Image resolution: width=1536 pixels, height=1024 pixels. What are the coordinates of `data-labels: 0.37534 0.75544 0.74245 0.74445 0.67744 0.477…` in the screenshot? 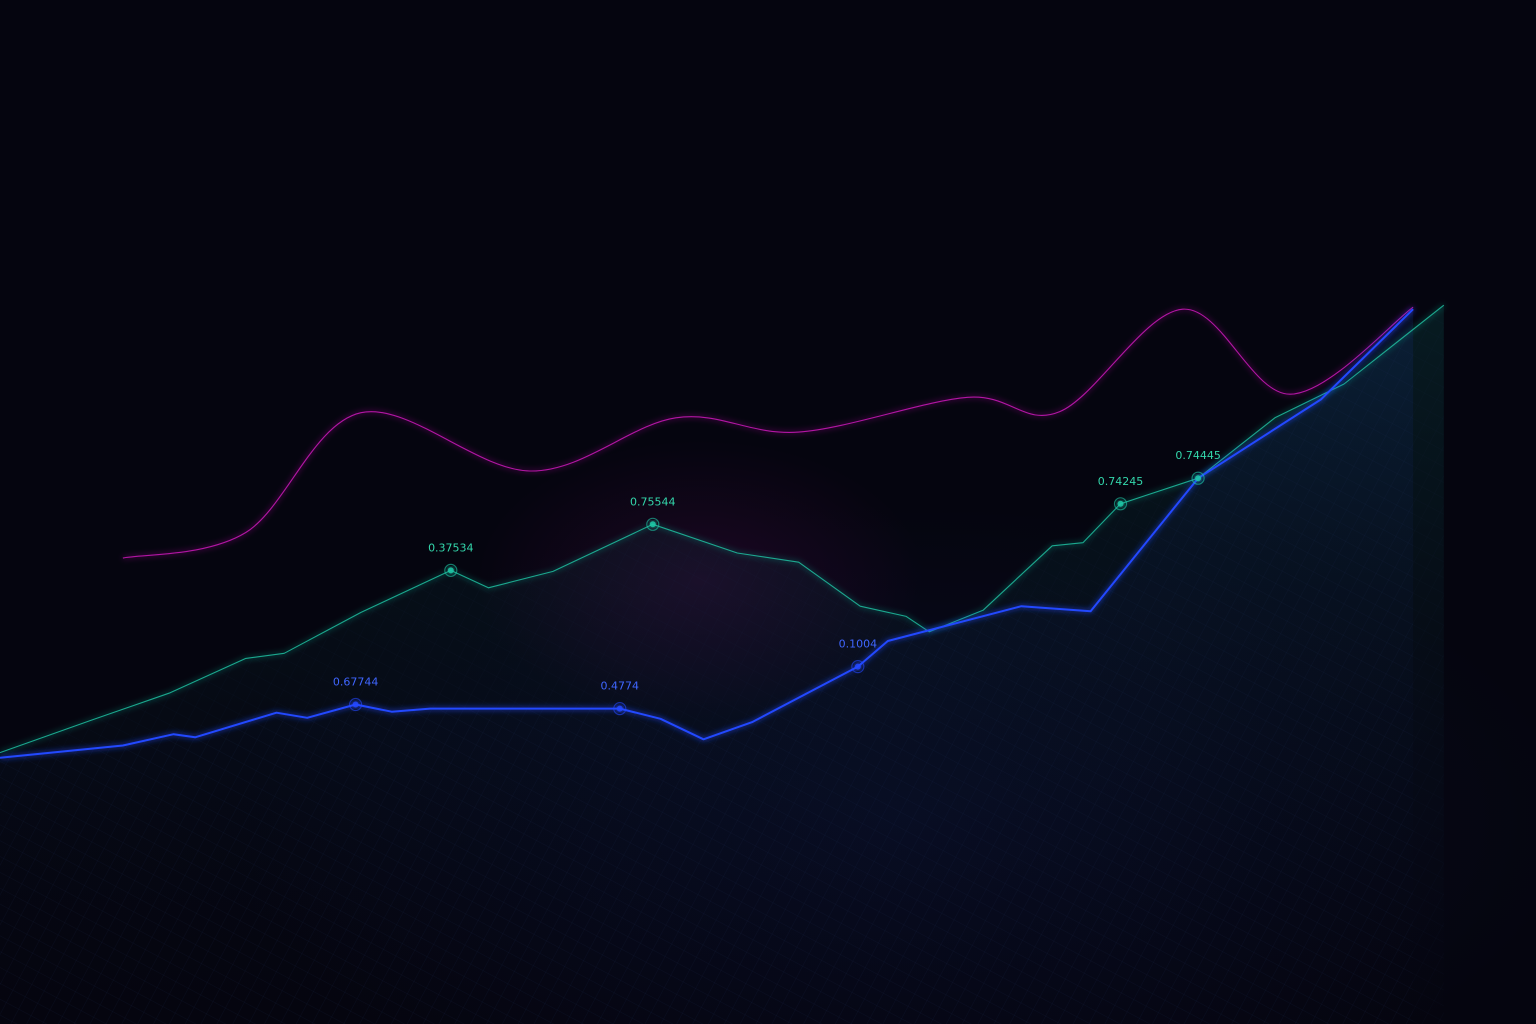 It's located at (777, 570).